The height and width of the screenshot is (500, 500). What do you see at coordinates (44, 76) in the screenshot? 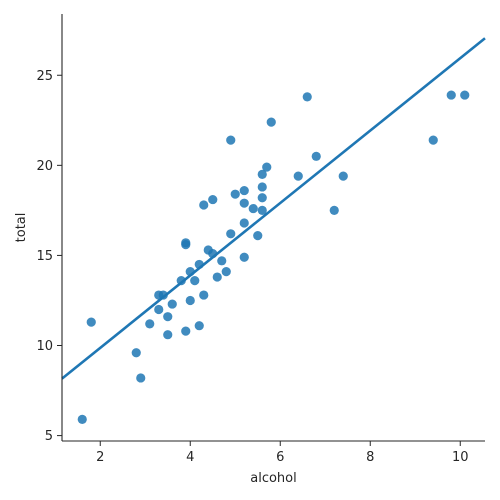
I see `y-tick-label: 25` at bounding box center [44, 76].